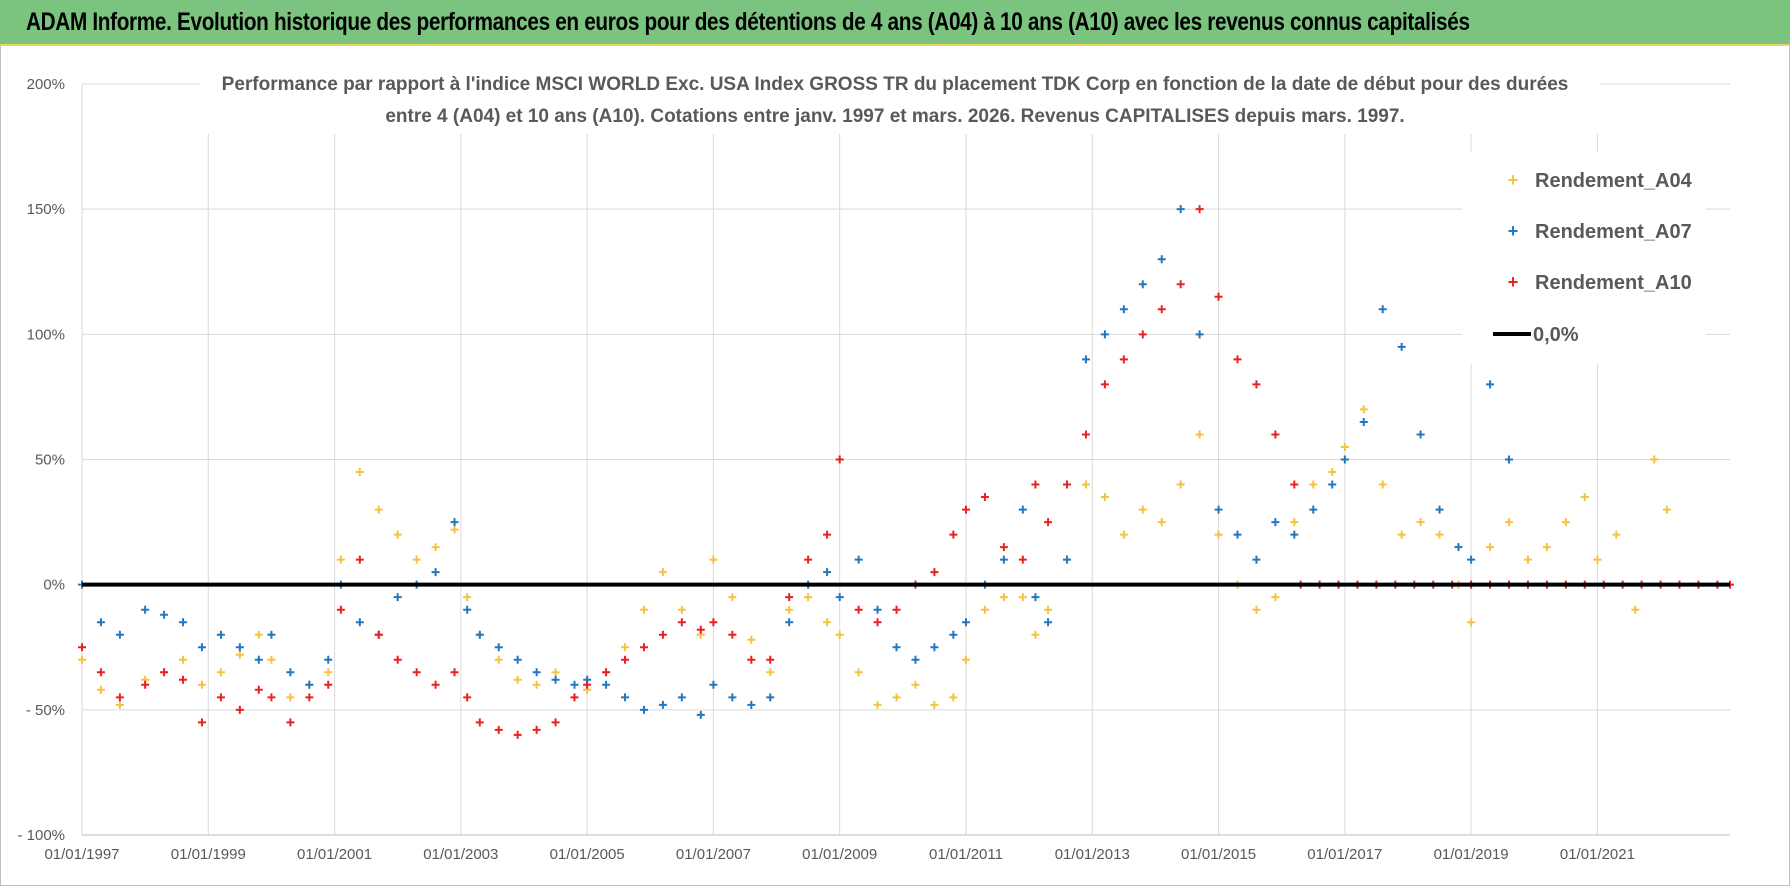 This screenshot has height=886, width=1790. Describe the element at coordinates (587, 854) in the screenshot. I see `x-tick-label: 01/01/2005` at that location.